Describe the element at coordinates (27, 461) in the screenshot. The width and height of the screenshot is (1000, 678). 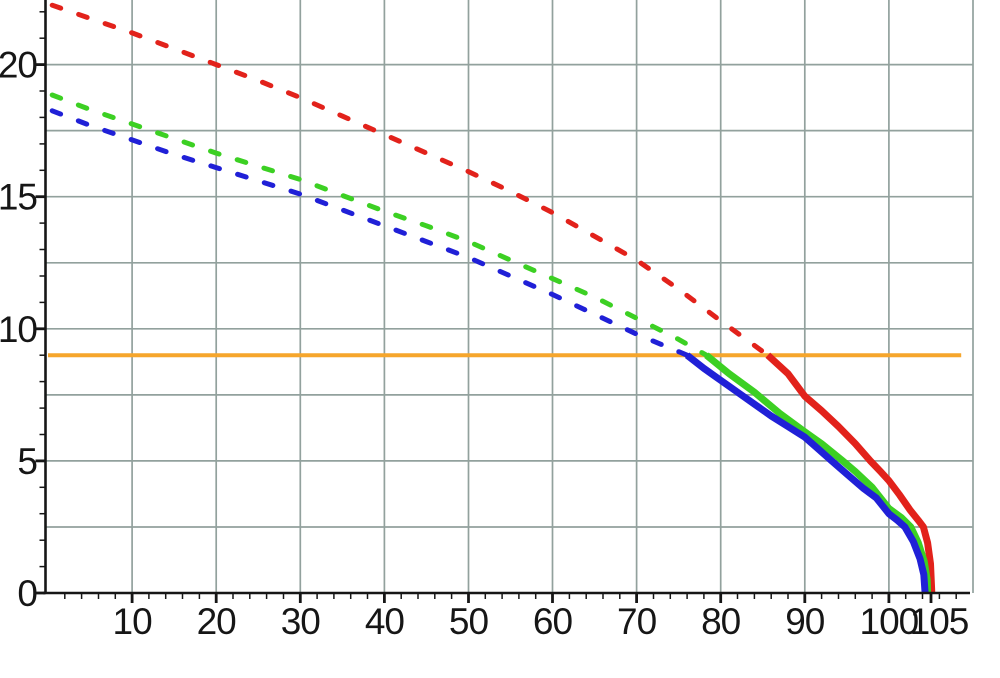
I see `y-tick-label-5: 5` at that location.